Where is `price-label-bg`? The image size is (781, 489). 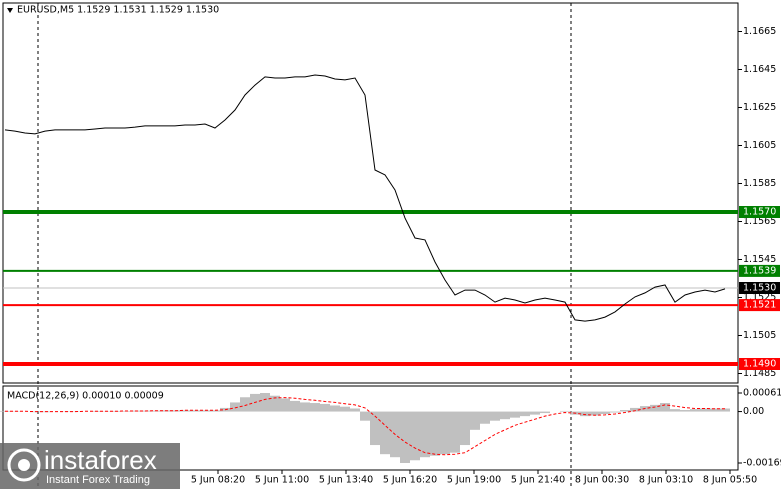
price-label-bg is located at coordinates (759, 288).